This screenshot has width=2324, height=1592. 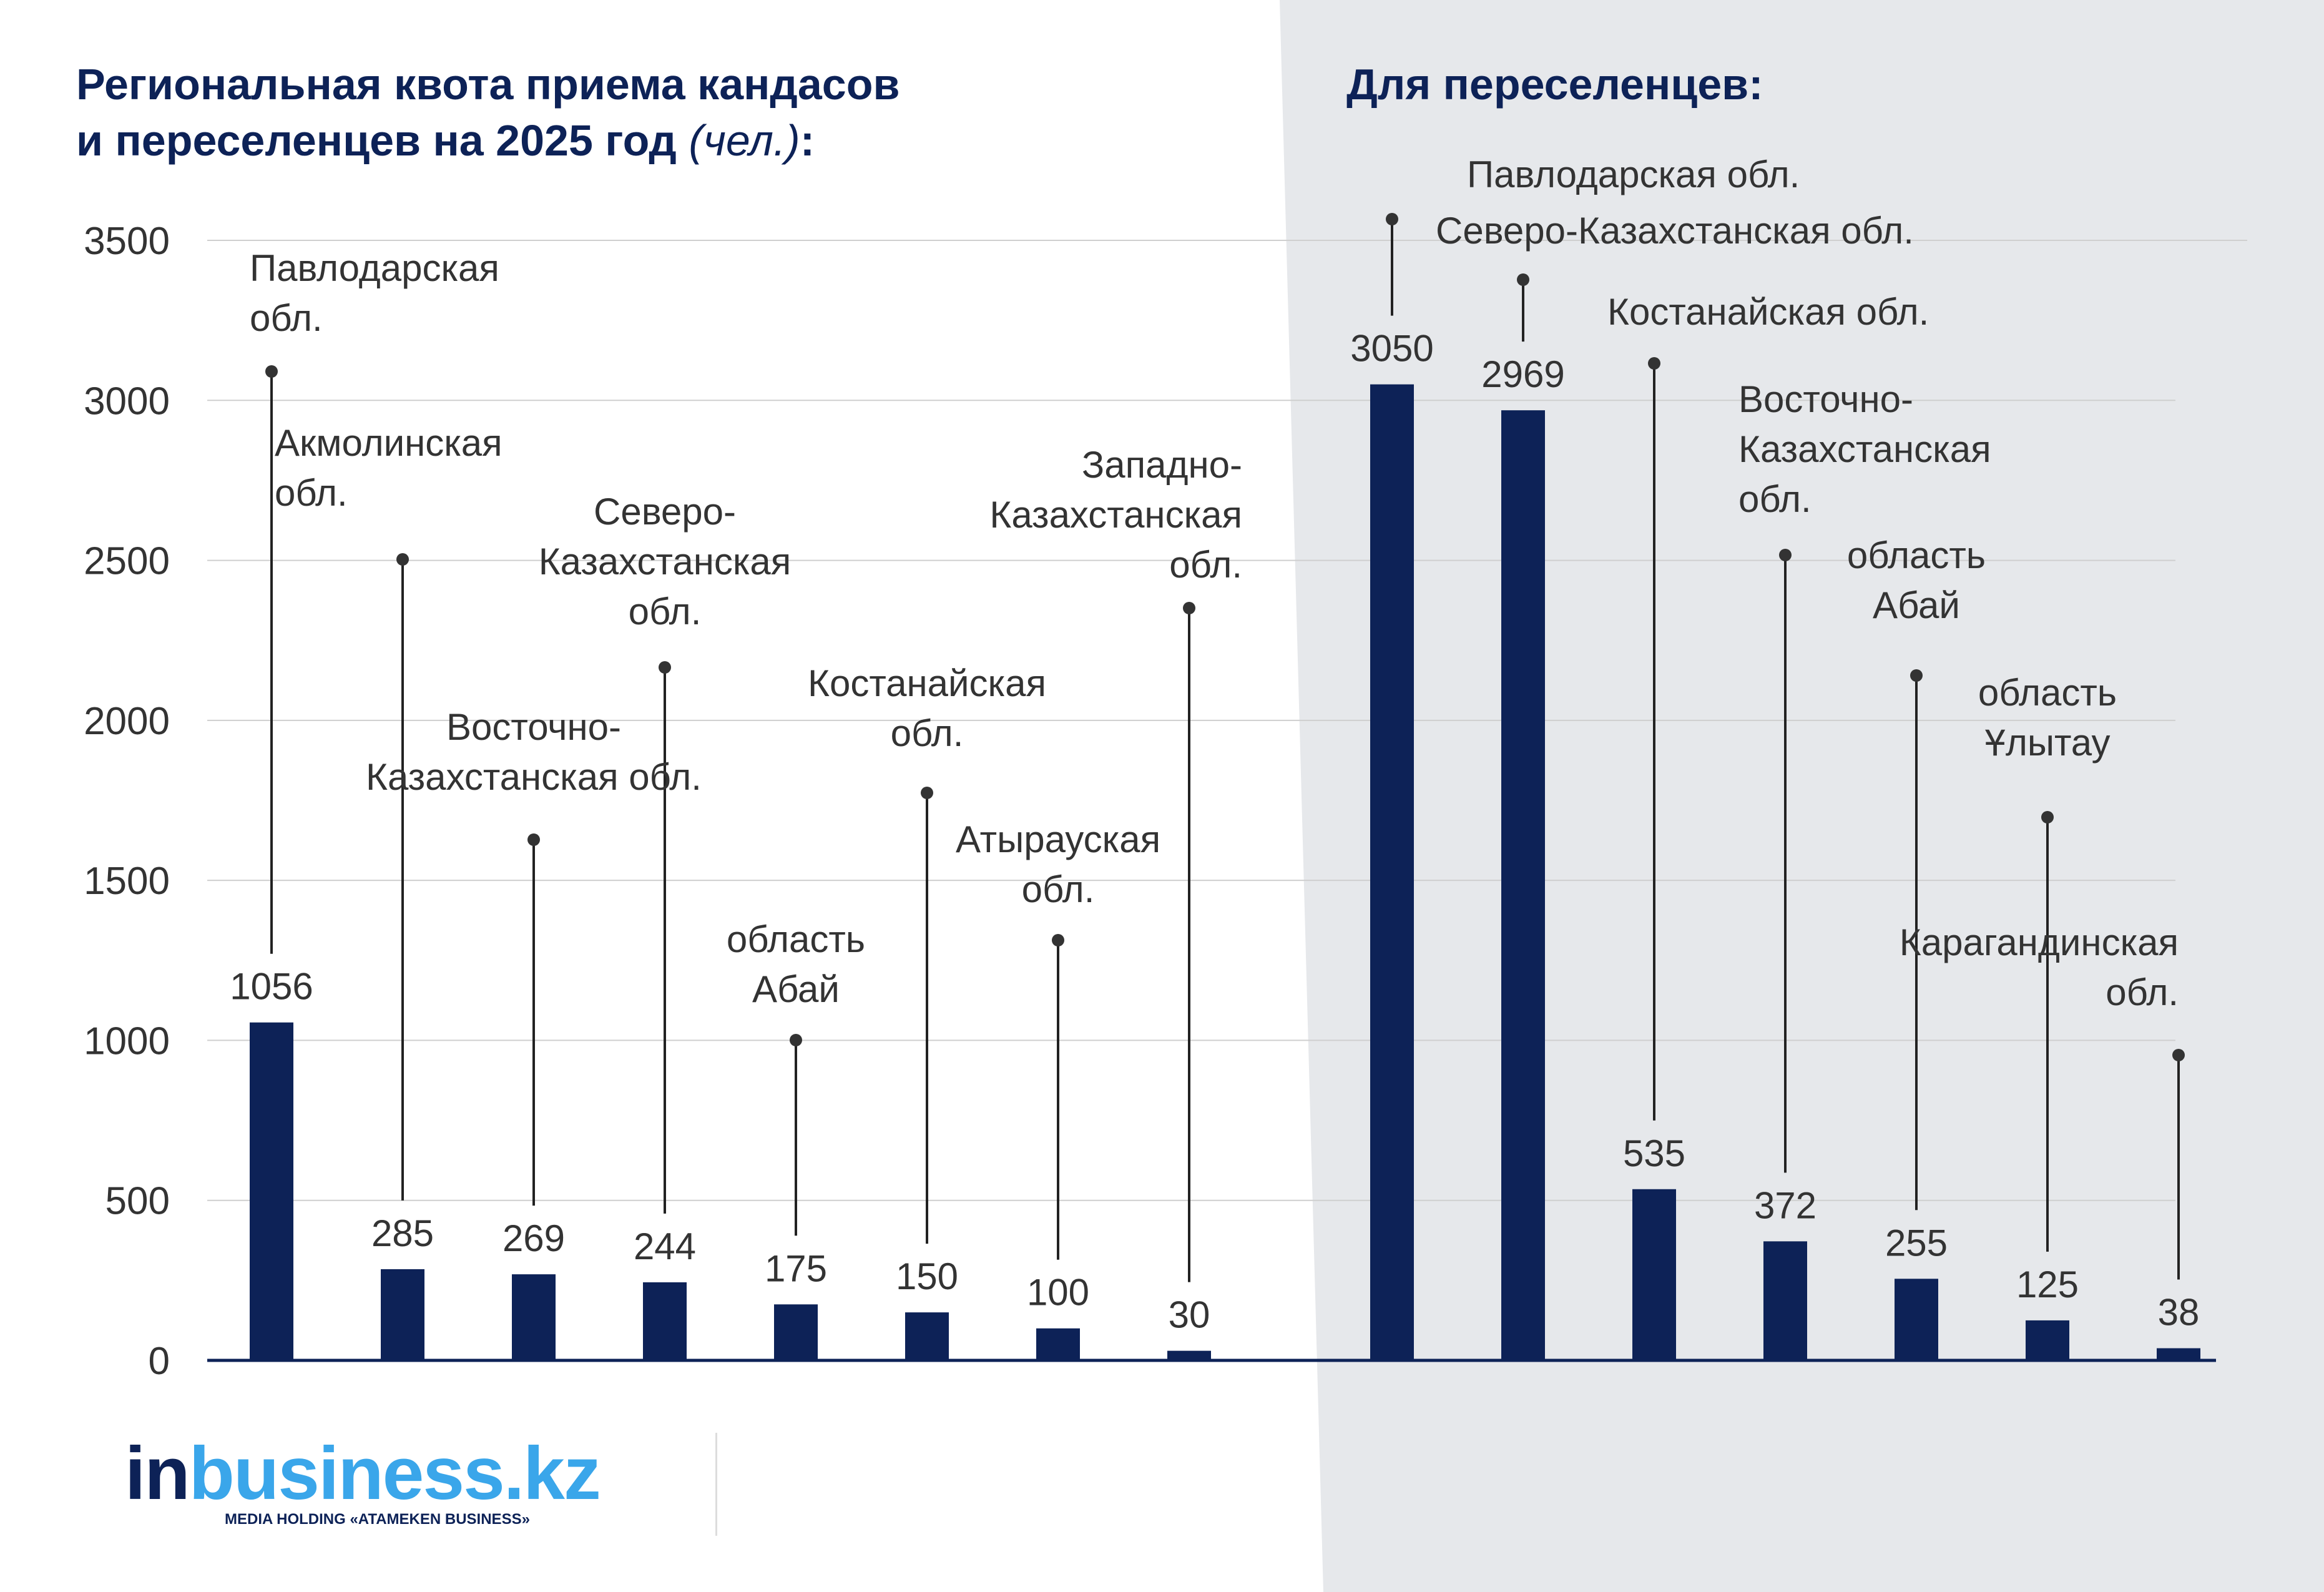 What do you see at coordinates (744, 140) in the screenshot?
I see `chart-title-unit: (чел.)` at bounding box center [744, 140].